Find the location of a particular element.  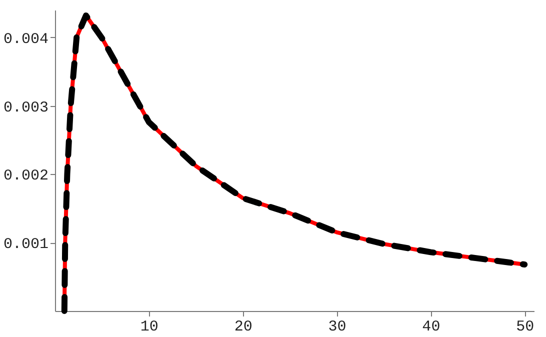

y-tick-label: 0.004 is located at coordinates (25, 39).